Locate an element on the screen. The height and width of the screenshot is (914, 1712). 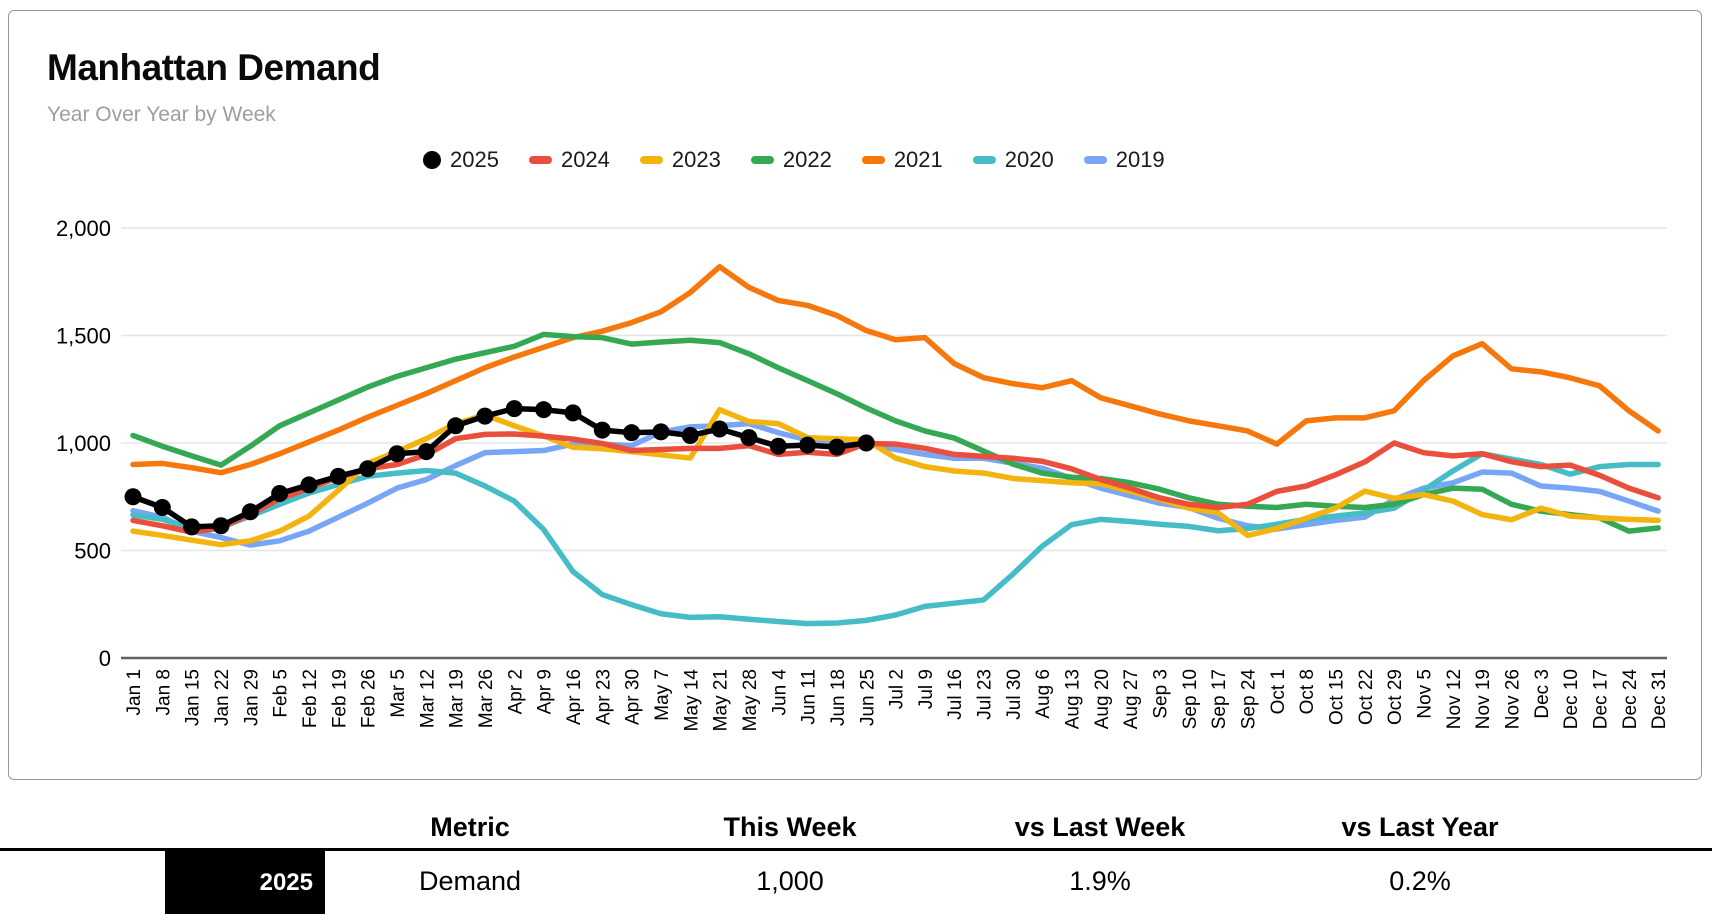
x-tick-label: Feb 26 is located at coordinates (369, 698).